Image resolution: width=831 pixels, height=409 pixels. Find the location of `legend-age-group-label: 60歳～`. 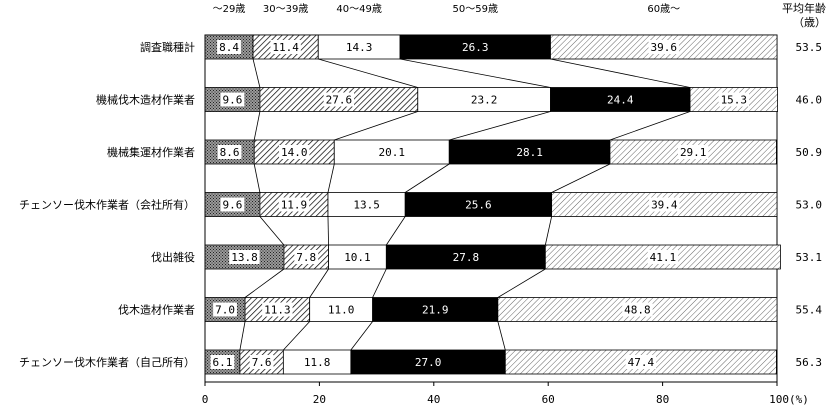

legend-age-group-label: 60歳～ is located at coordinates (663, 9).